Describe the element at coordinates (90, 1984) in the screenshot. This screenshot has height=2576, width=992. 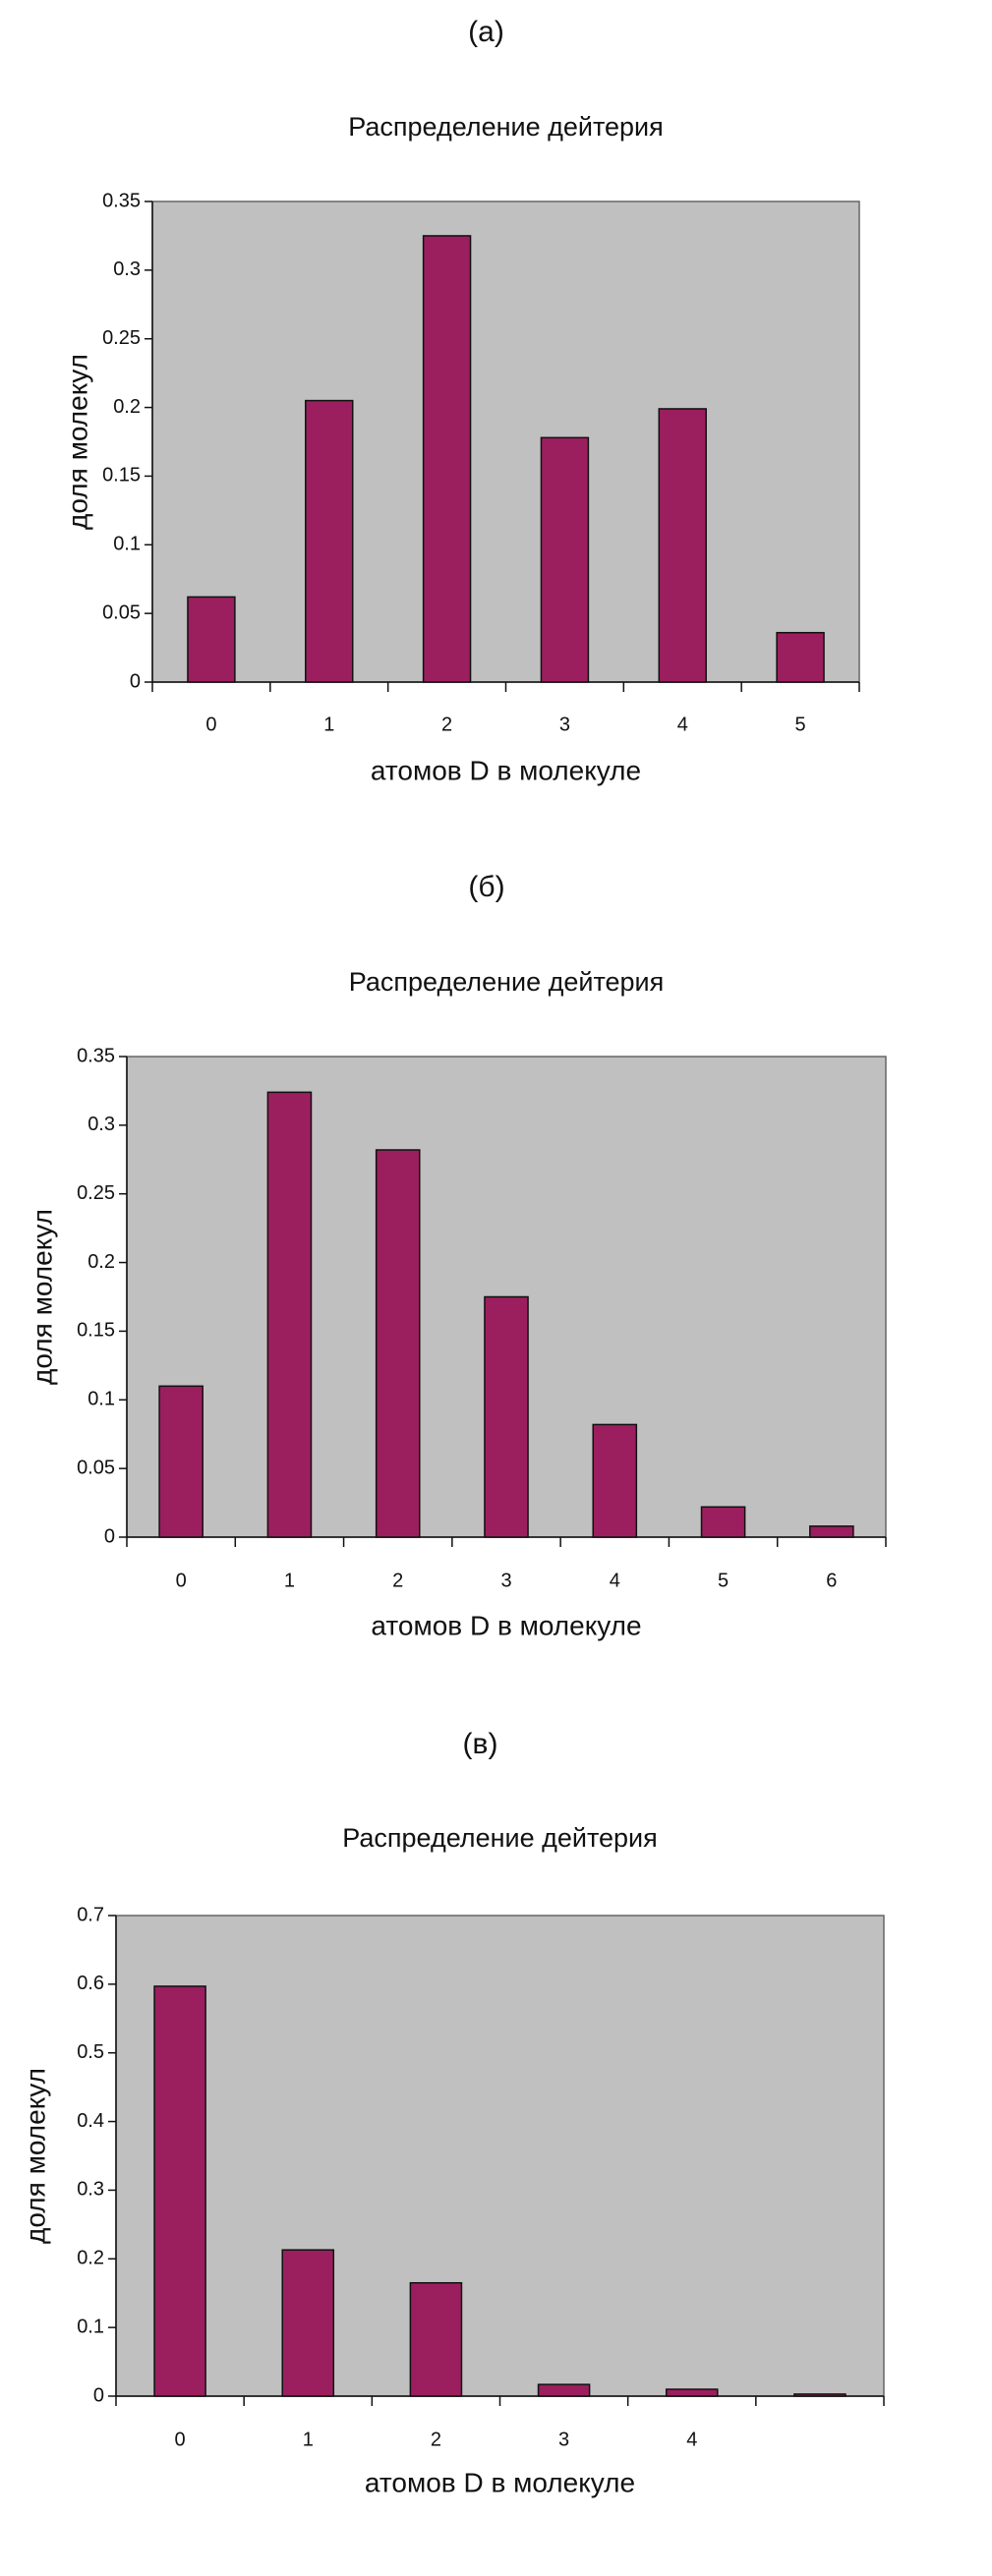
I see `y-tick-label: 0.6` at that location.